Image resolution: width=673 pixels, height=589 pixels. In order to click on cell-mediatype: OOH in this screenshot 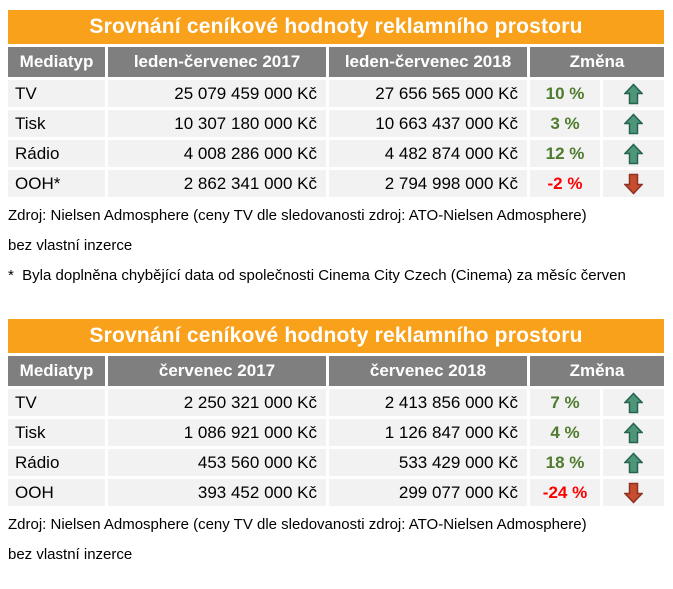, I will do `click(56, 492)`.